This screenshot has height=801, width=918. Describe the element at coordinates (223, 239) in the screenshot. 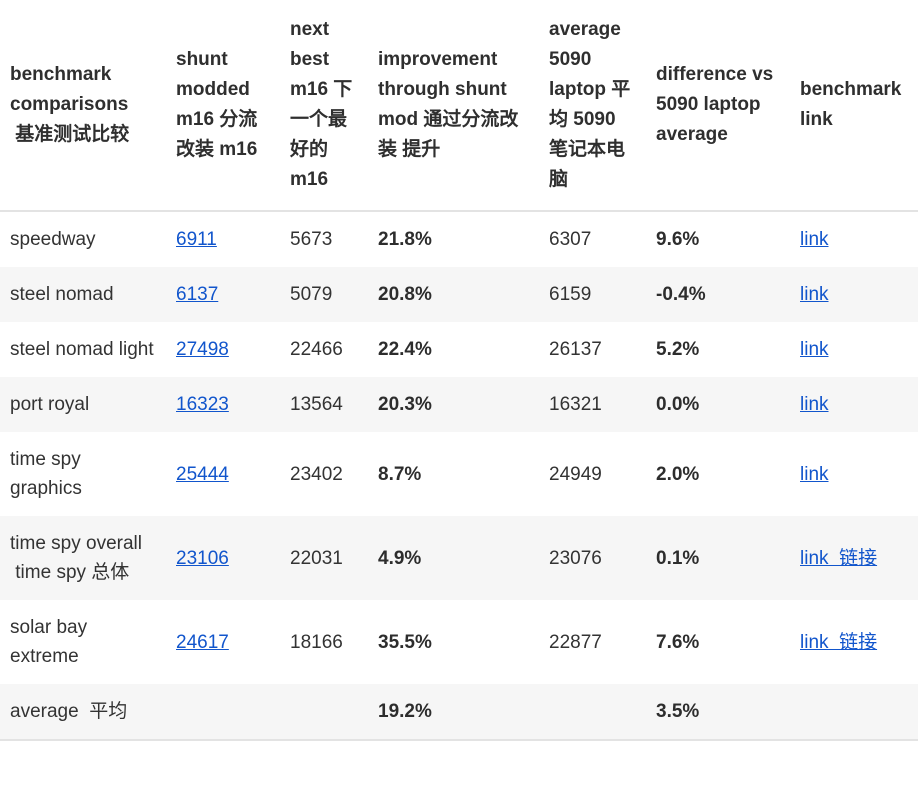

I see `shunt-modded-cell: 6911` at that location.